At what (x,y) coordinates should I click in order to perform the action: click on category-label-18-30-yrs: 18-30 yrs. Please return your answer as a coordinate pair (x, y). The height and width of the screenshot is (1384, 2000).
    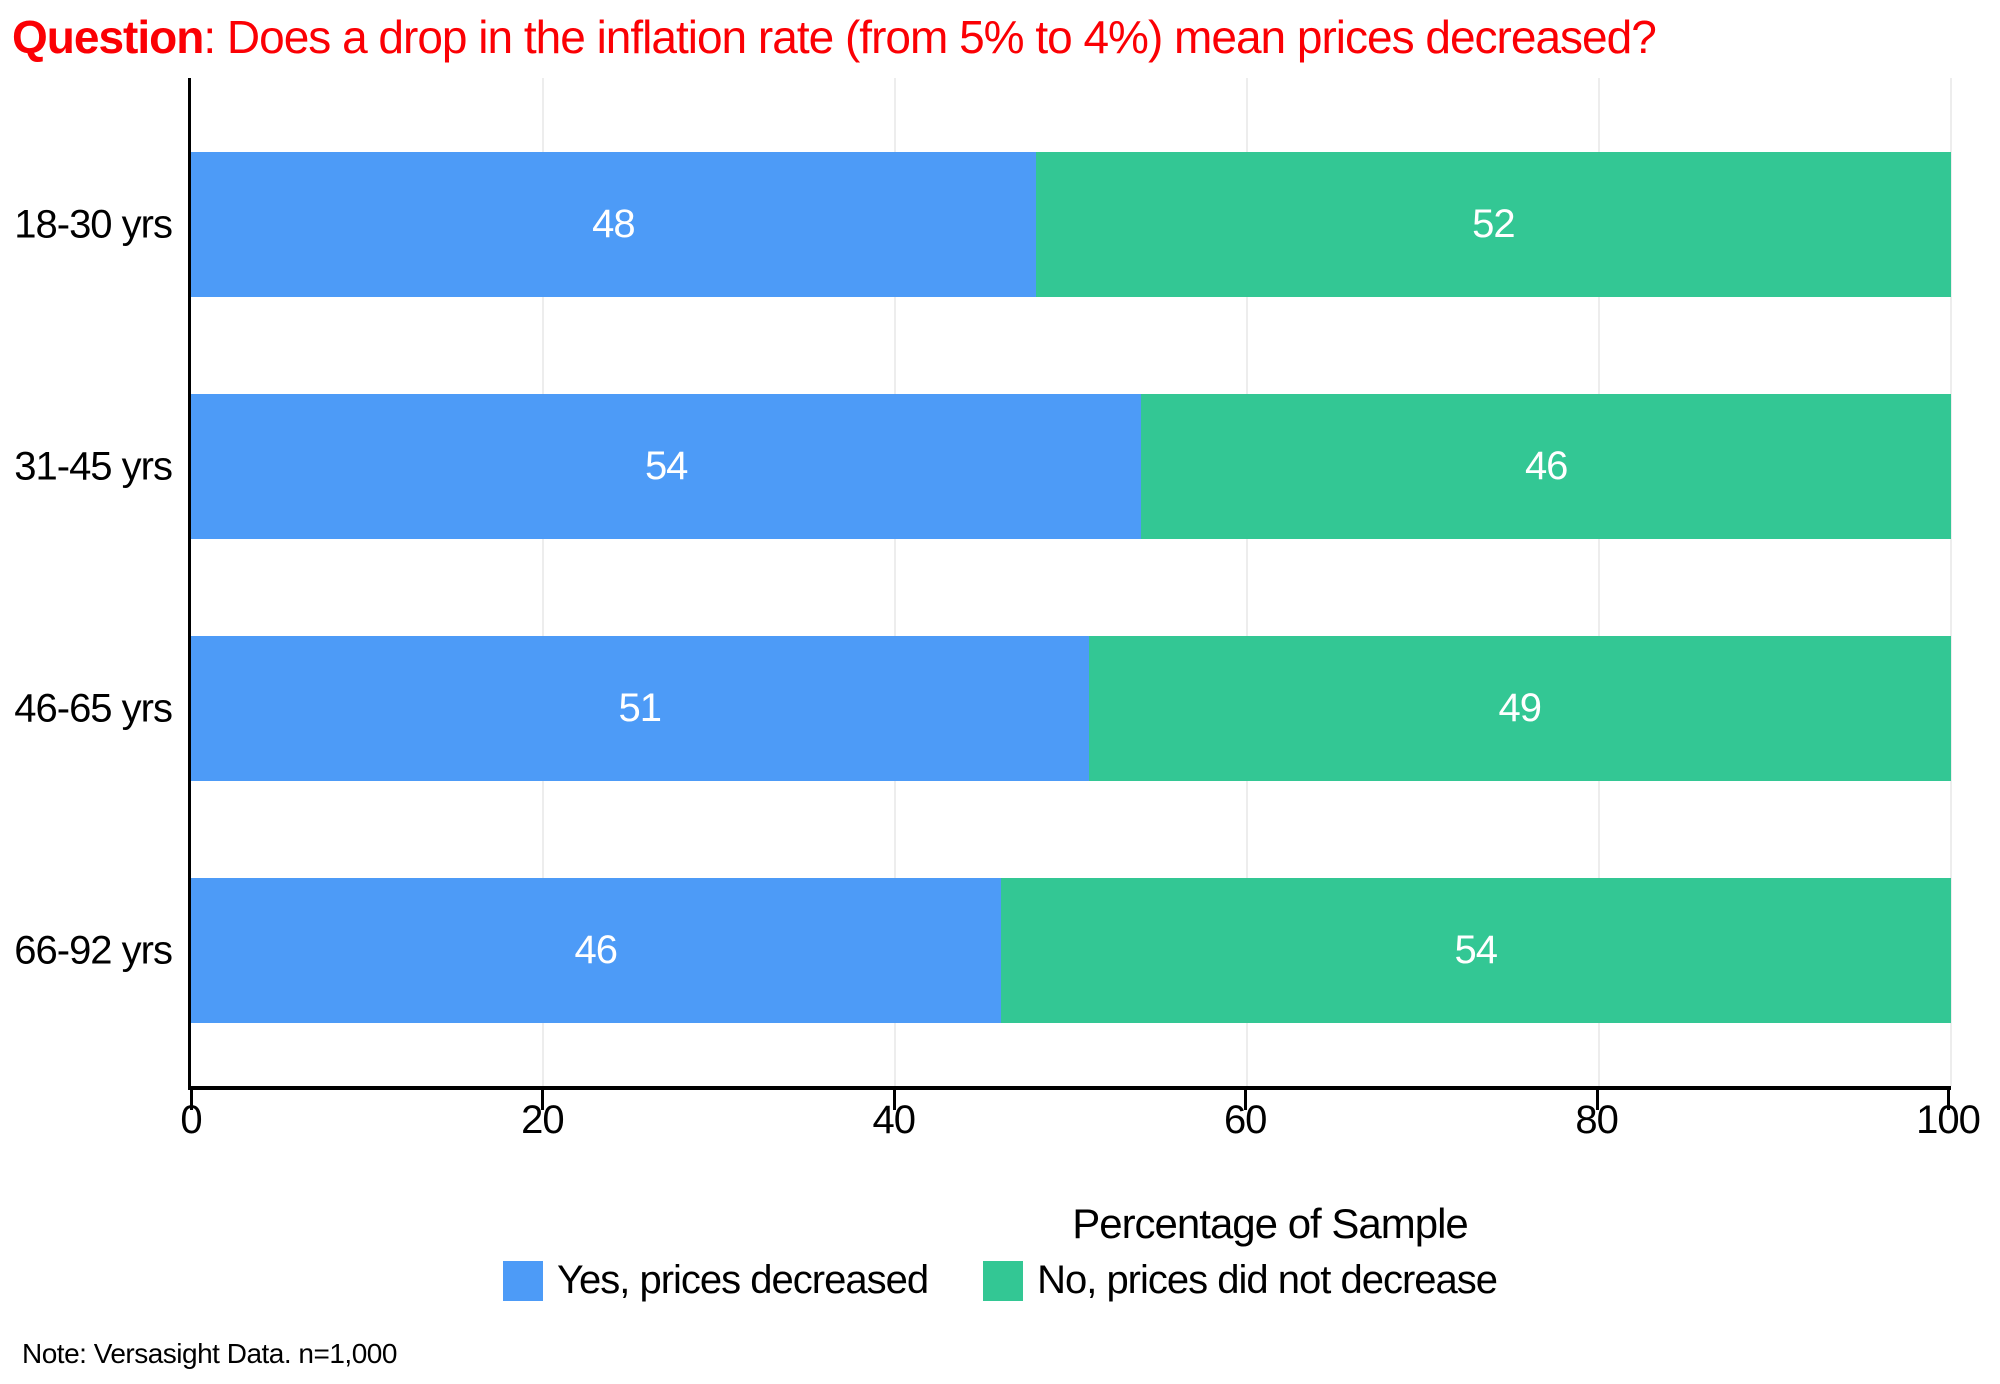
    Looking at the image, I should click on (93, 224).